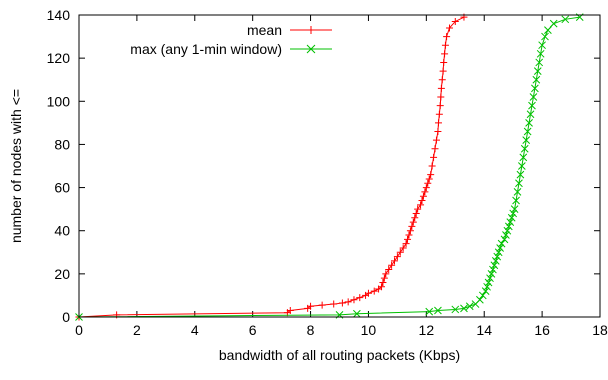  What do you see at coordinates (484, 330) in the screenshot?
I see `x-tick-label: 14` at bounding box center [484, 330].